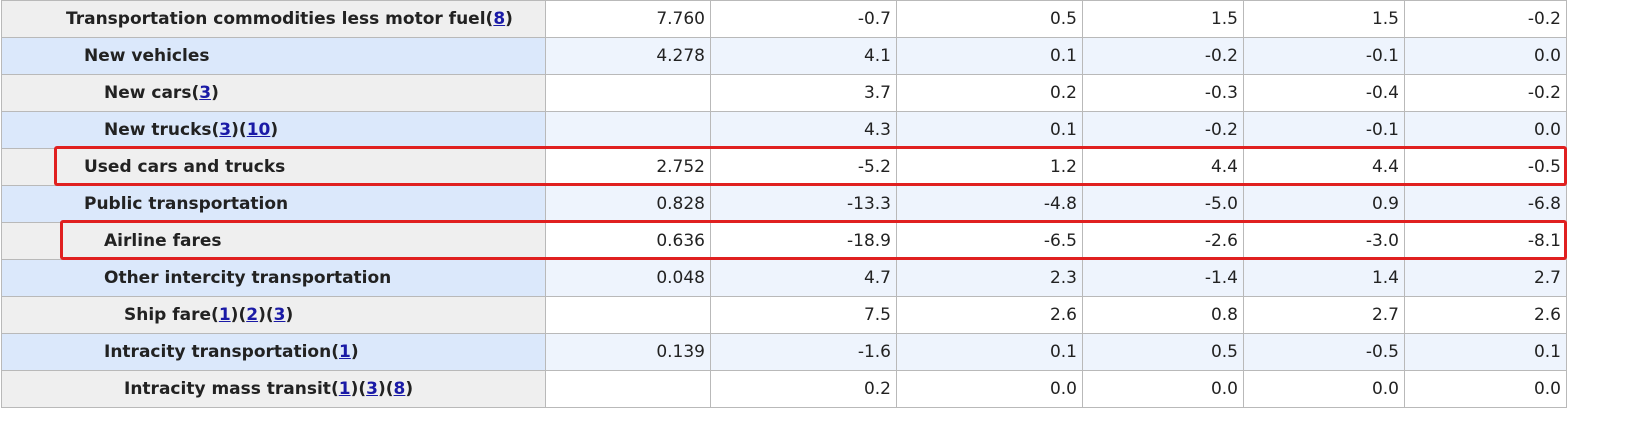 This screenshot has width=1639, height=444. What do you see at coordinates (1163, 315) in the screenshot?
I see `value-cell: 0.8` at bounding box center [1163, 315].